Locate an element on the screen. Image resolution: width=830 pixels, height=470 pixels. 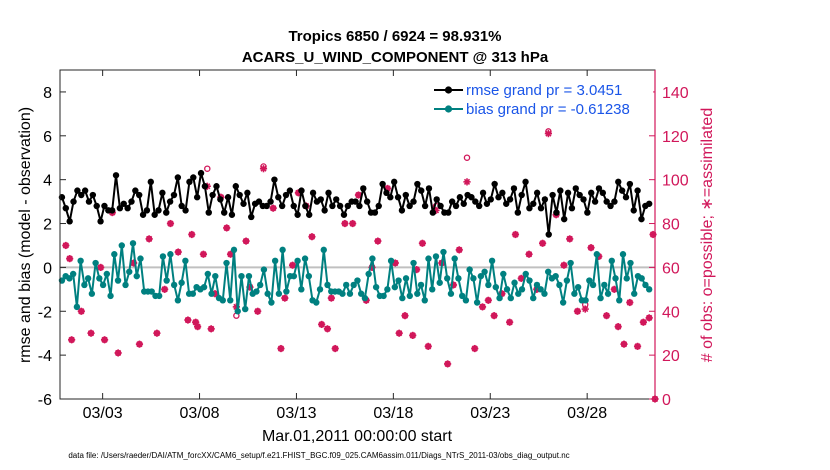
y-tick-label-left: 4 is located at coordinates (47, 181).